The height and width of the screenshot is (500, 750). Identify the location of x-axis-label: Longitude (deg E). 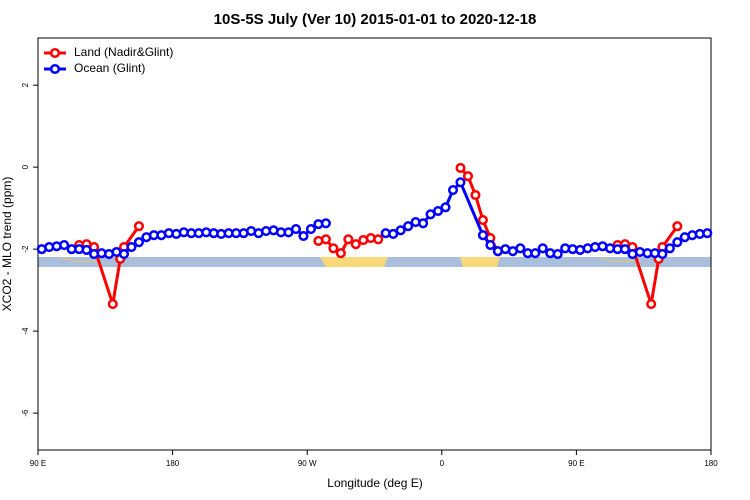
(374, 483).